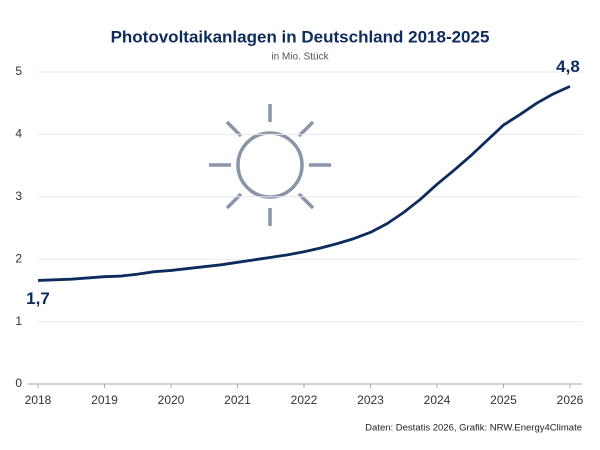 The image size is (600, 450). What do you see at coordinates (18, 321) in the screenshot?
I see `y-tick-label: 1` at bounding box center [18, 321].